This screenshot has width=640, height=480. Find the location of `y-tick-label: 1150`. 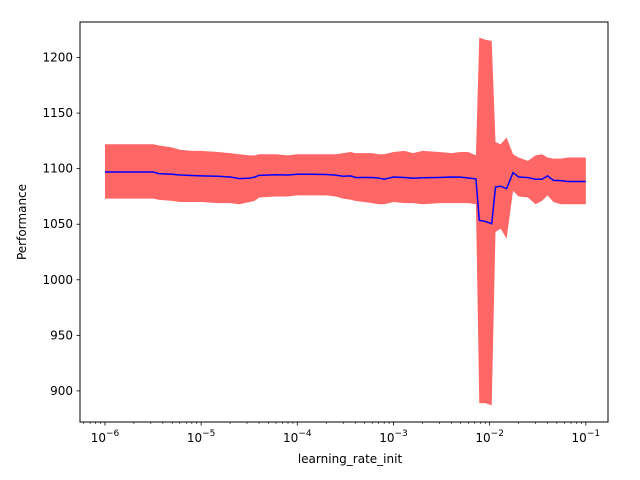

y-tick-label: 1150 is located at coordinates (57, 113).